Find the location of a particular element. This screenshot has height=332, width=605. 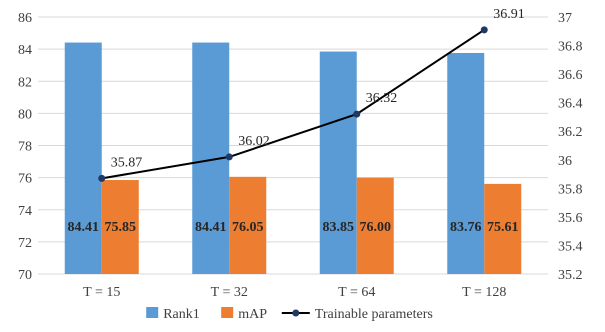

left-tick-label: 84 is located at coordinates (25, 50).